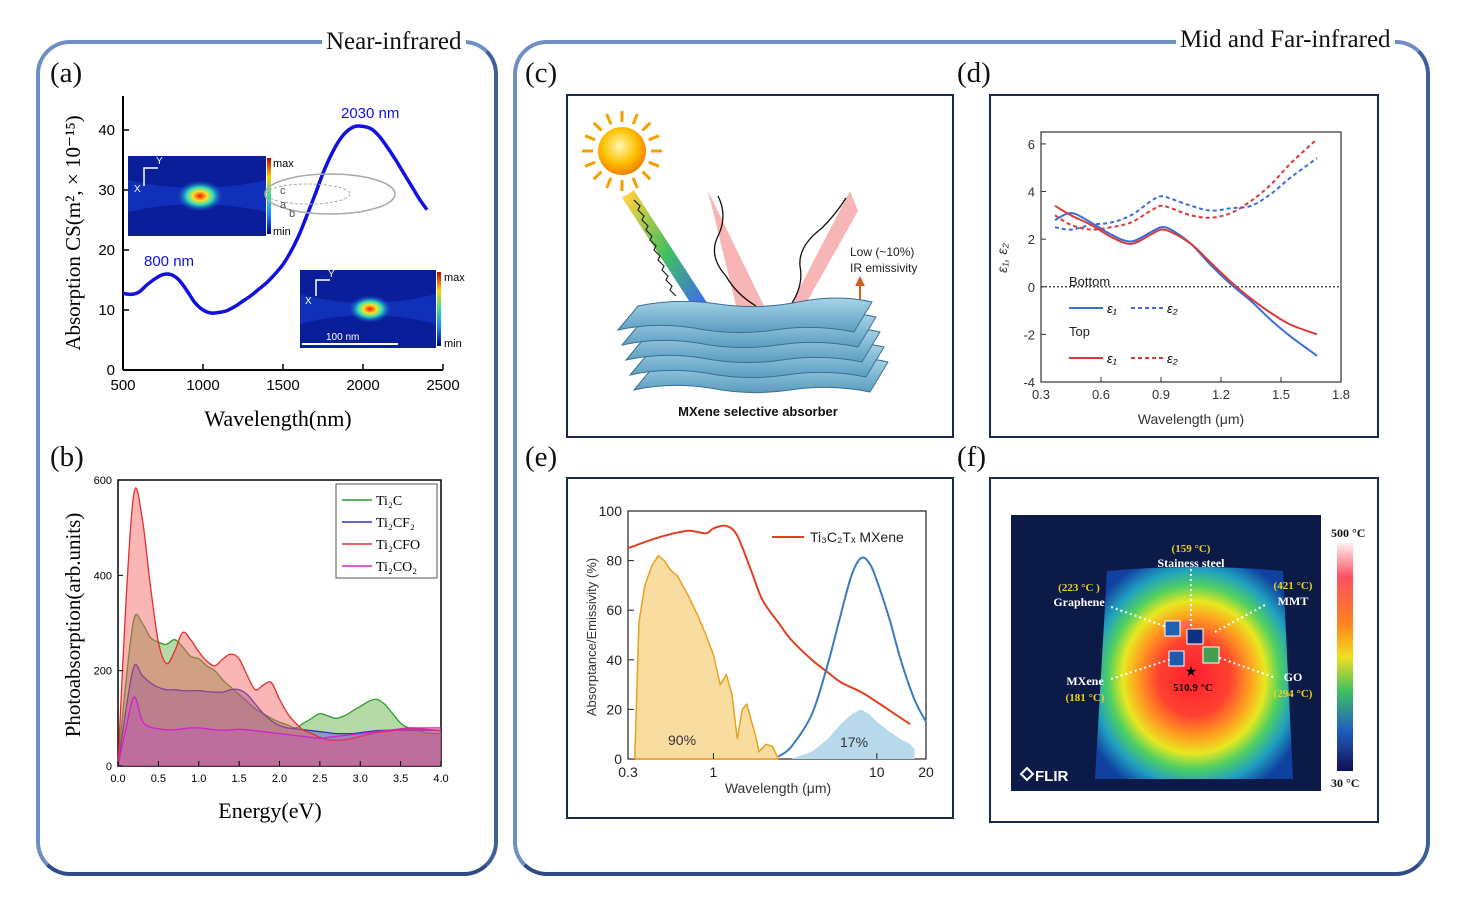 This screenshot has height=917, width=1470. I want to click on a-inset2-scale: 100 nm, so click(342, 337).